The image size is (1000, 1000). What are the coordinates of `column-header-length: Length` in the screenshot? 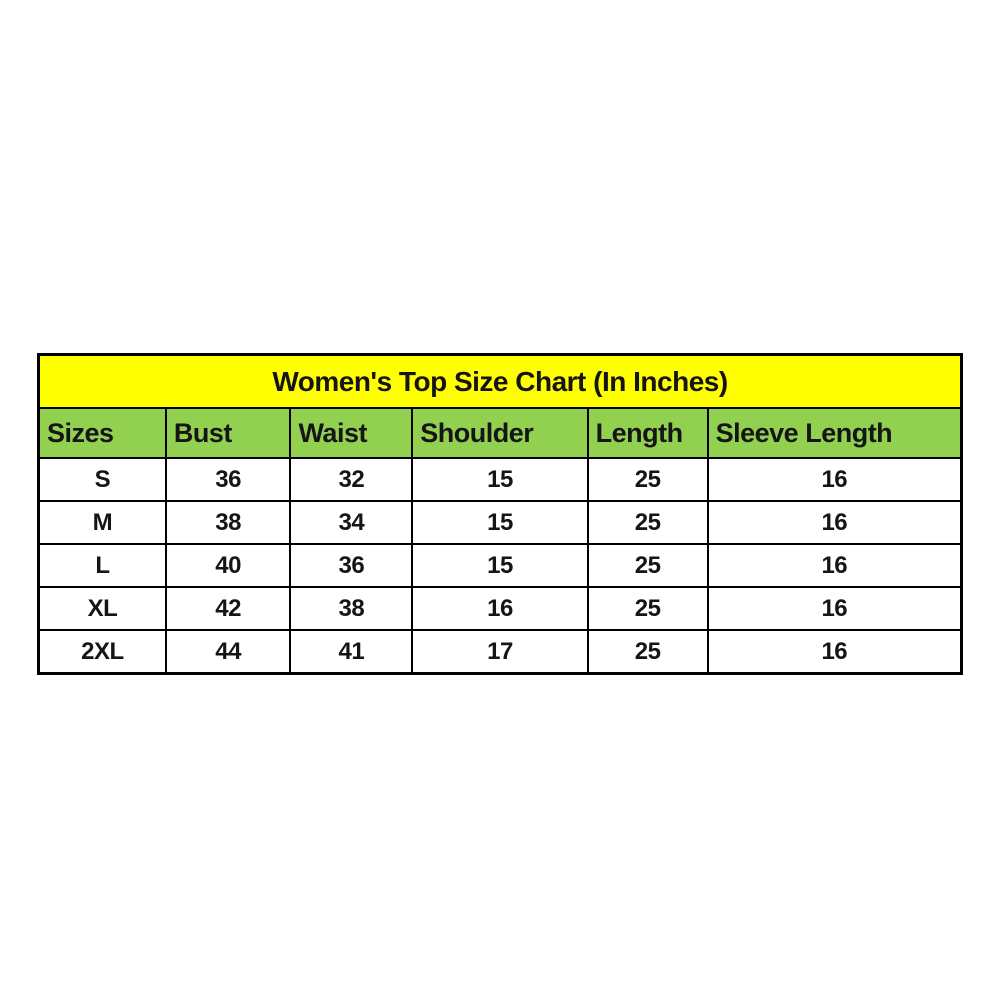 It's located at (647, 433).